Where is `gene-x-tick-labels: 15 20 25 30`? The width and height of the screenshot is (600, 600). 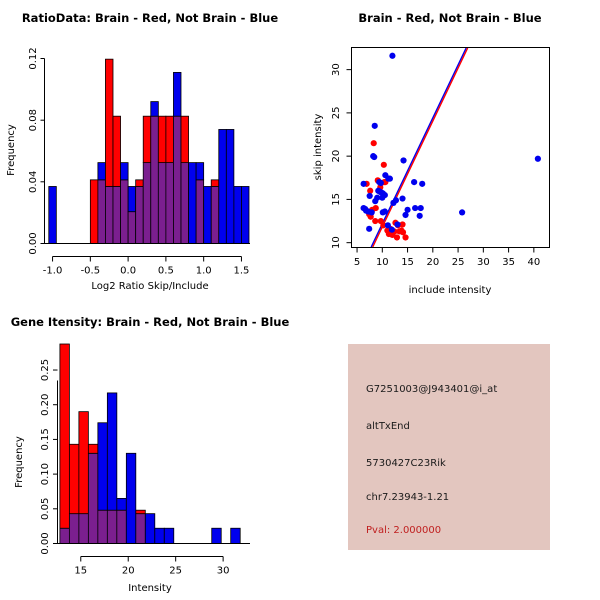
gene-x-tick-labels: 15 20 25 30 is located at coordinates (151, 571).